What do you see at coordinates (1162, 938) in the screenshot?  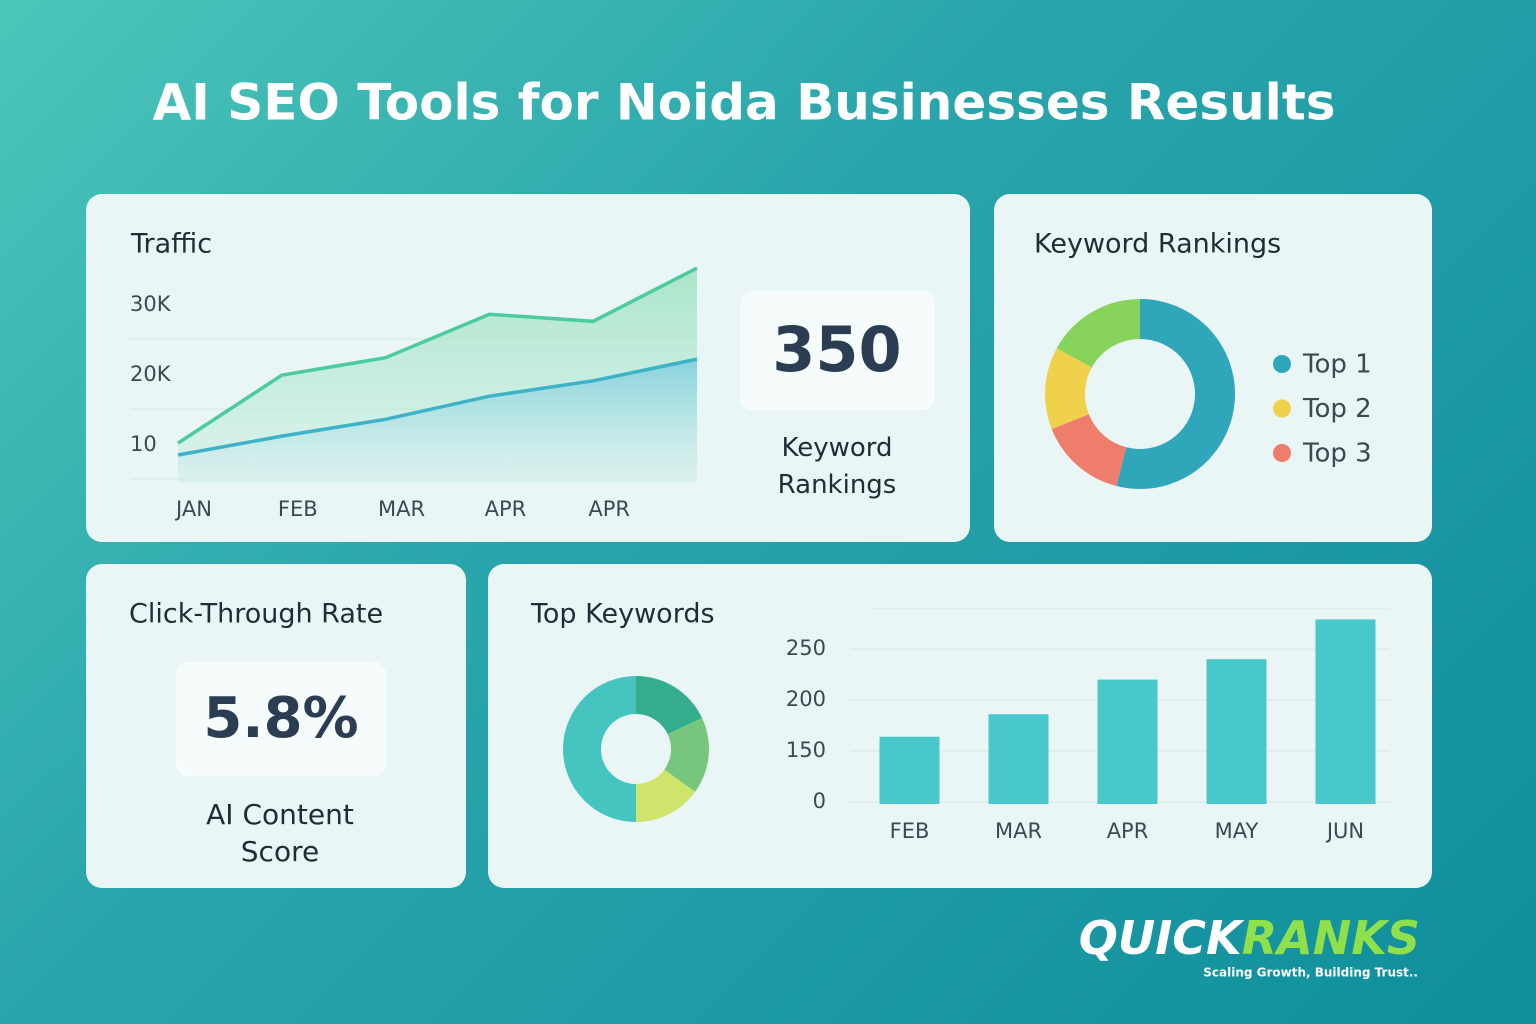 I see `logo-first: QUICK` at bounding box center [1162, 938].